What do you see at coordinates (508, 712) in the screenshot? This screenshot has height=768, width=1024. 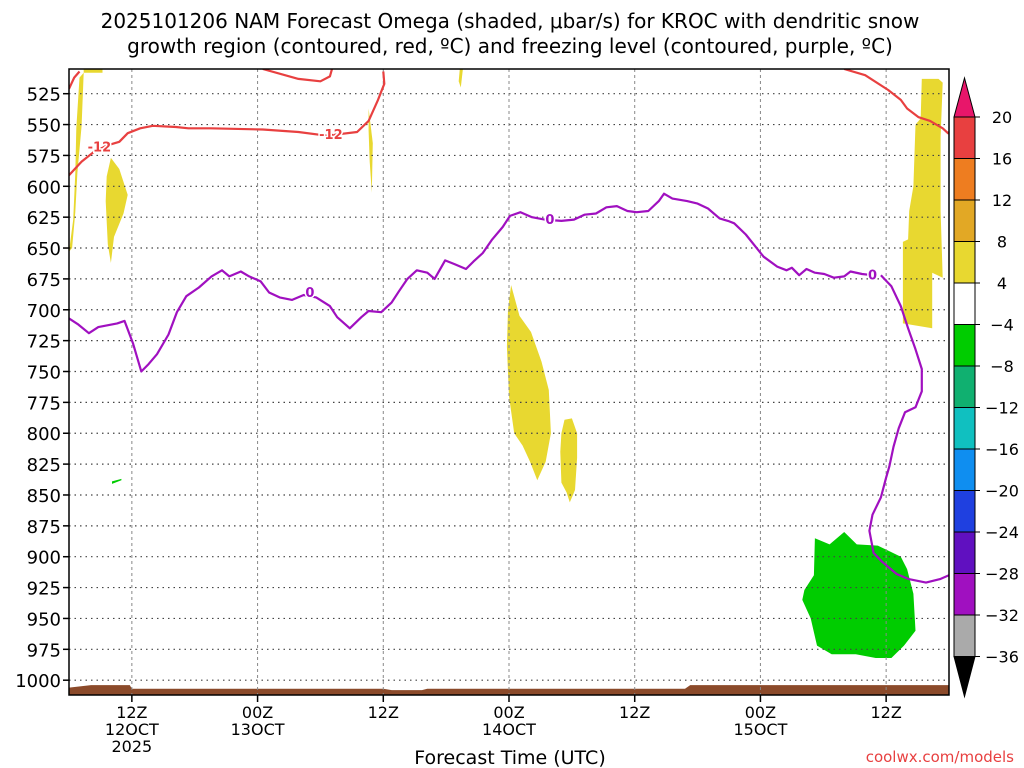 I see `x-tick-label-42-0: 00Z` at bounding box center [508, 712].